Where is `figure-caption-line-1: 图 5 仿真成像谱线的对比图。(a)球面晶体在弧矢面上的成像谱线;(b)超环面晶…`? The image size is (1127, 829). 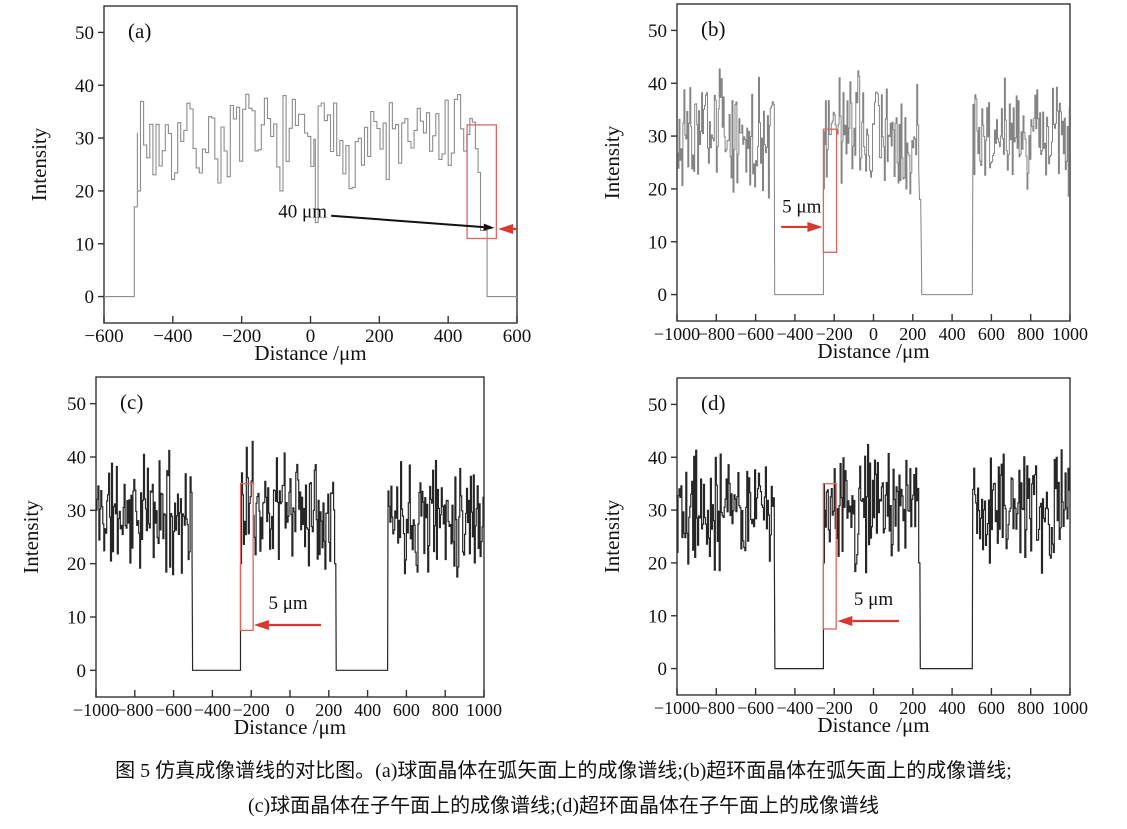 figure-caption-line-1: 图 5 仿真成像谱线的对比图。(a)球面晶体在弧矢面上的成像谱线;(b)超环面晶… is located at coordinates (563, 771).